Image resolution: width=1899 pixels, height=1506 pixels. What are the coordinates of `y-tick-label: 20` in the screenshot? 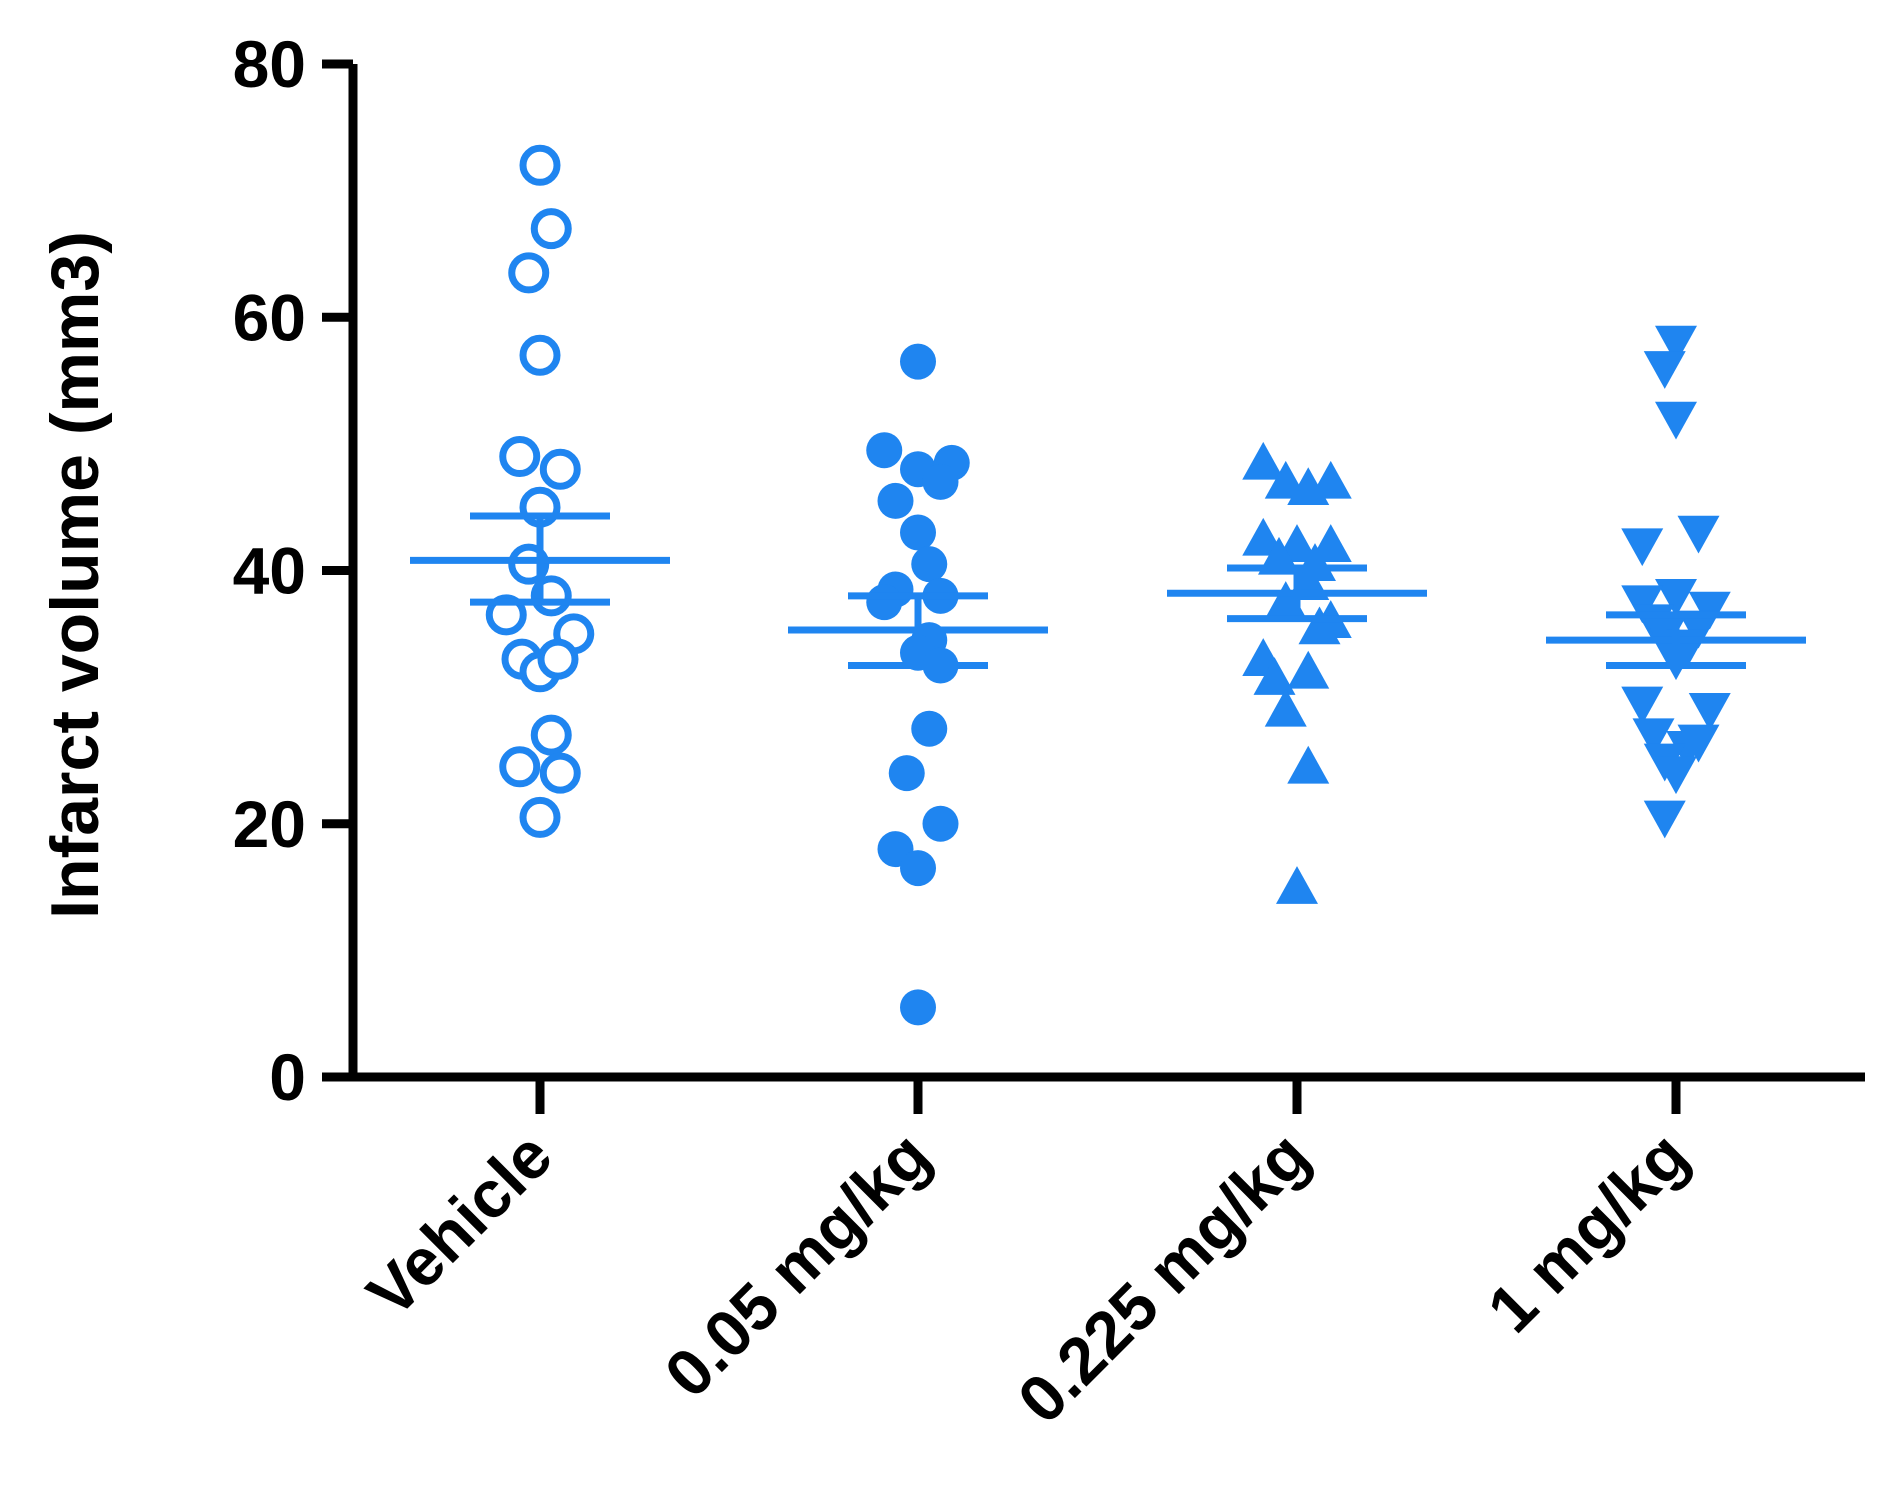 It's located at (269, 824).